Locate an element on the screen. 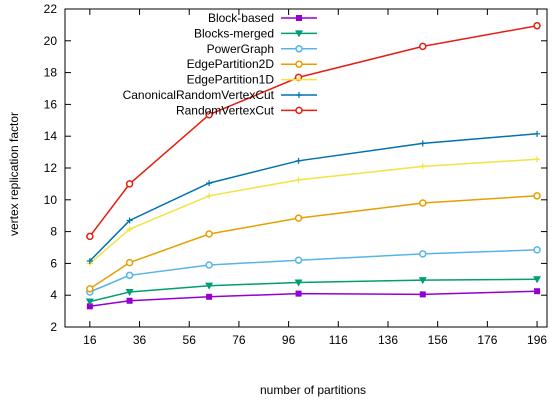 Image resolution: width=556 pixels, height=401 pixels. y-tick-label: 4 is located at coordinates (53, 295).